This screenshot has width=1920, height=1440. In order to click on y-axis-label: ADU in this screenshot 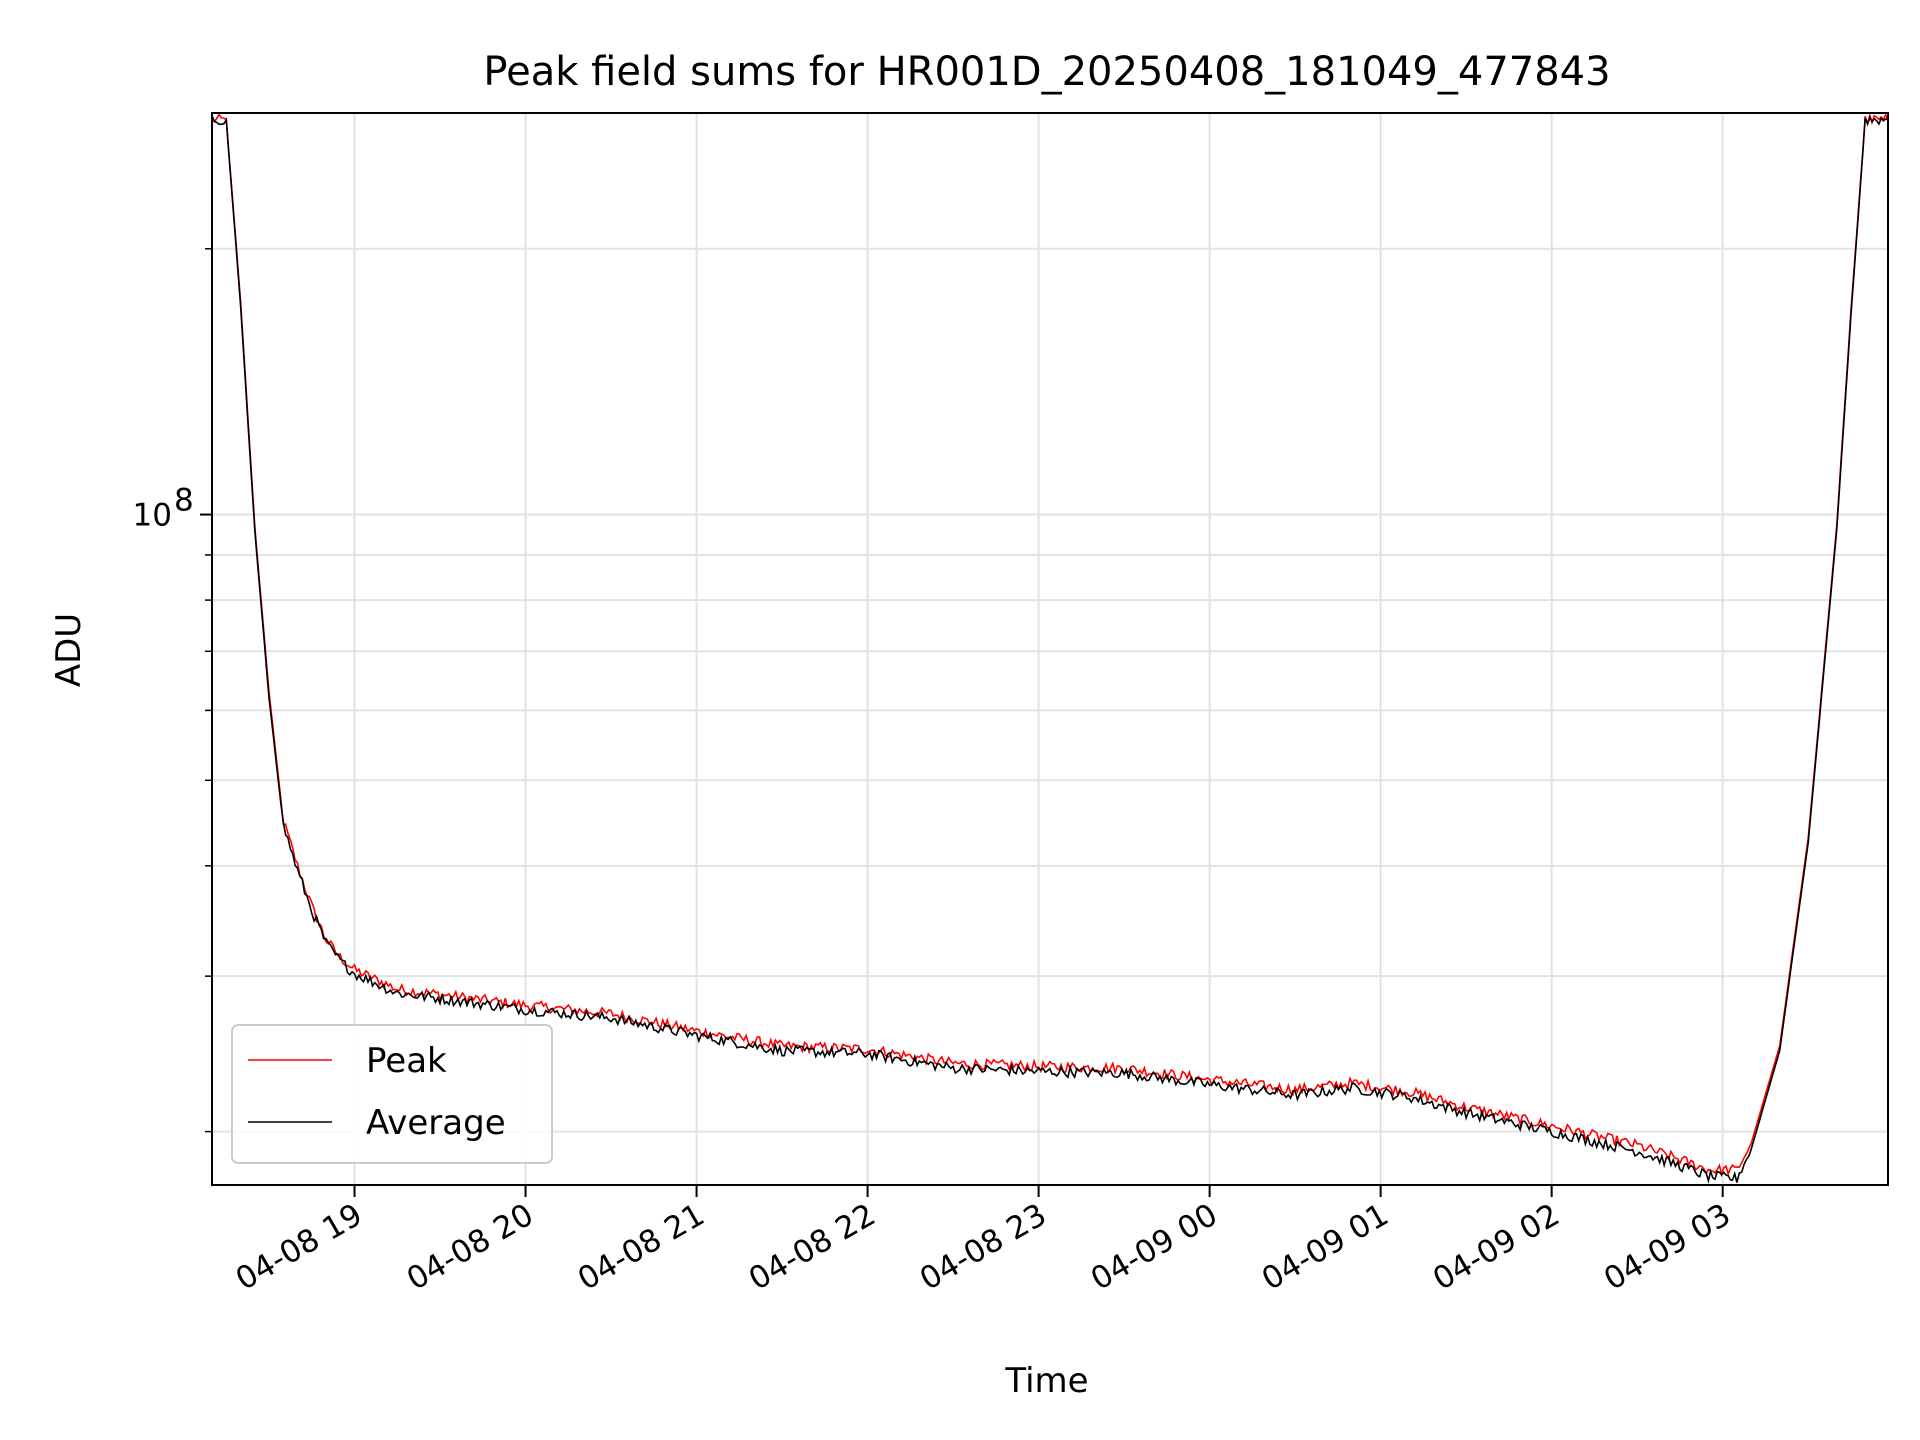, I will do `click(69, 650)`.